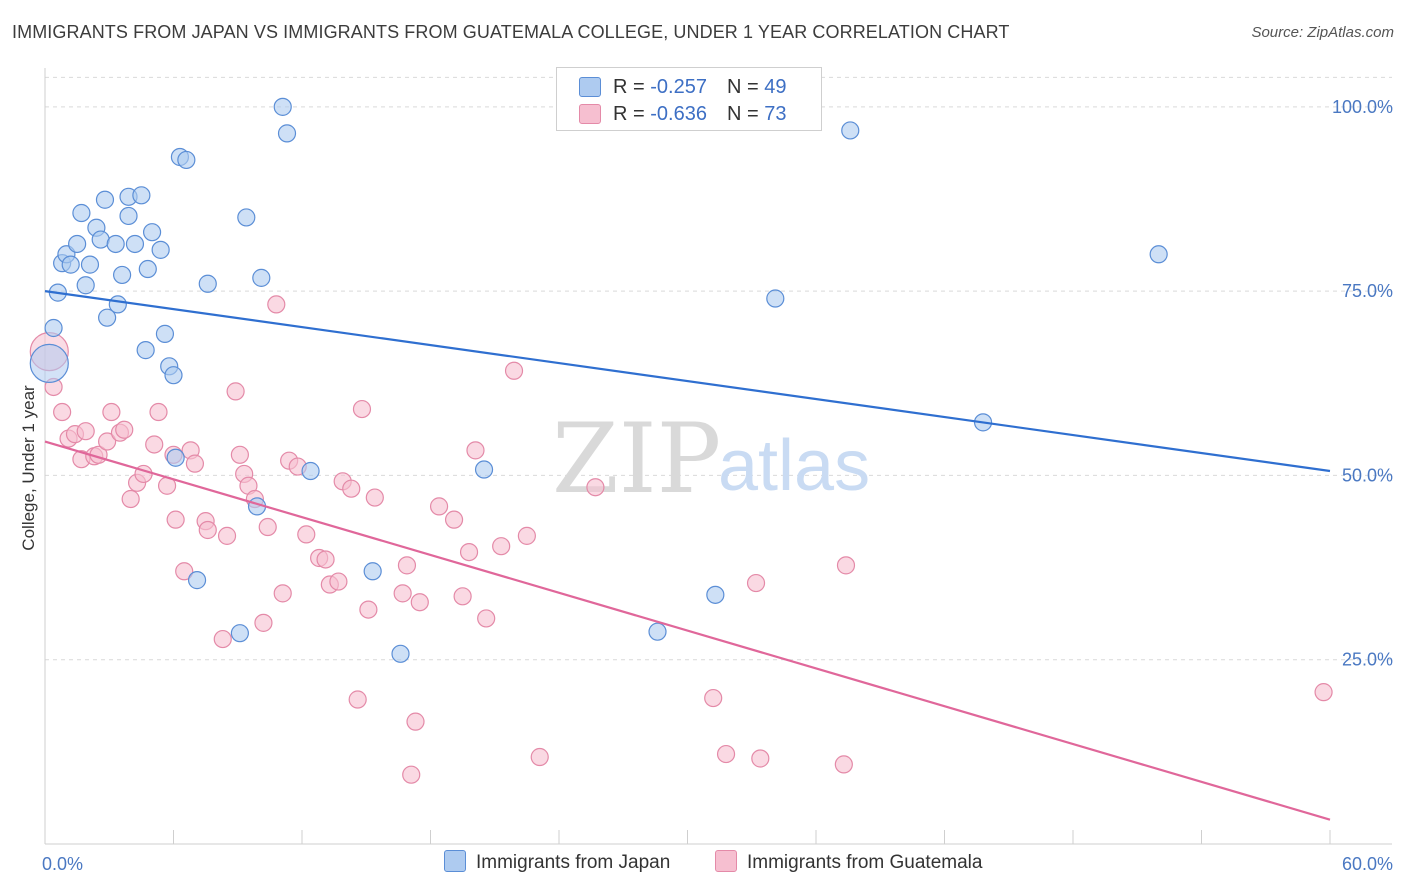 The width and height of the screenshot is (1406, 892). I want to click on japan-r-label: R =, so click(632, 87).